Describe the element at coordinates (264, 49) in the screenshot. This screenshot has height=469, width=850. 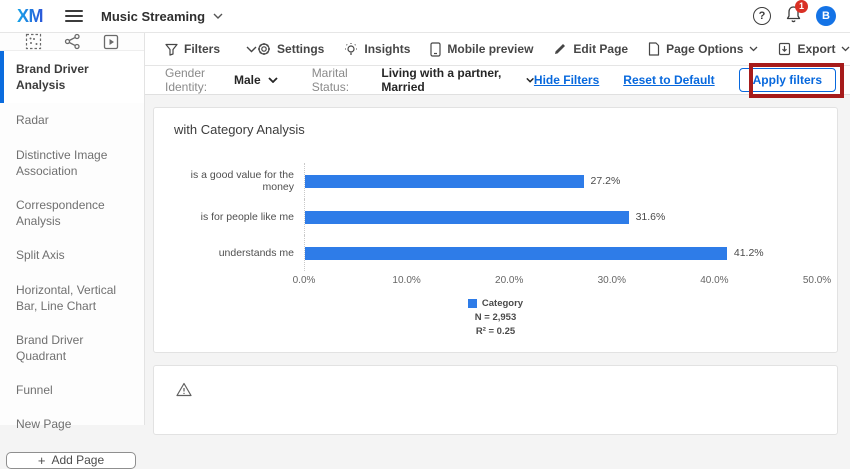
I see `gear-icon` at that location.